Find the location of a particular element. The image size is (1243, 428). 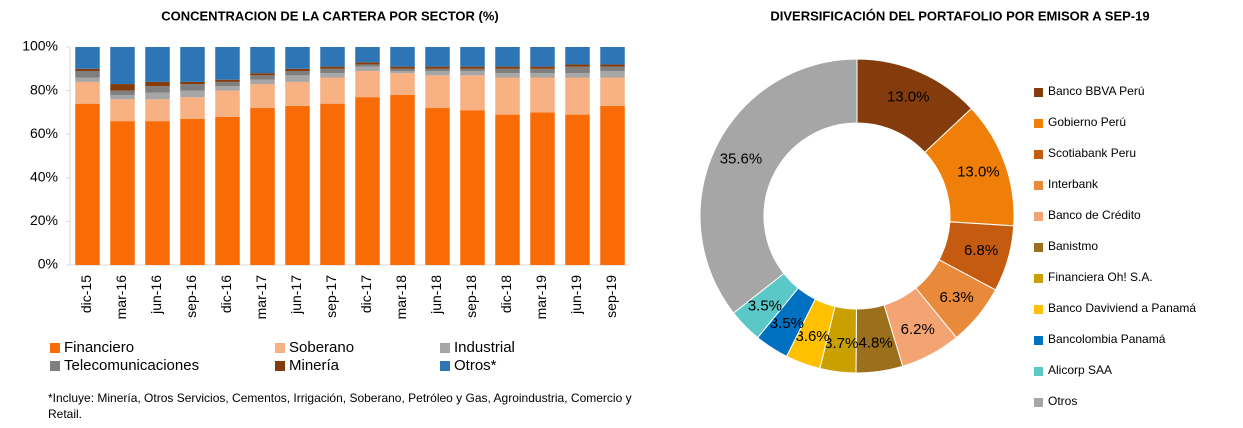

x-tick-label: dic-15 is located at coordinates (86, 294).